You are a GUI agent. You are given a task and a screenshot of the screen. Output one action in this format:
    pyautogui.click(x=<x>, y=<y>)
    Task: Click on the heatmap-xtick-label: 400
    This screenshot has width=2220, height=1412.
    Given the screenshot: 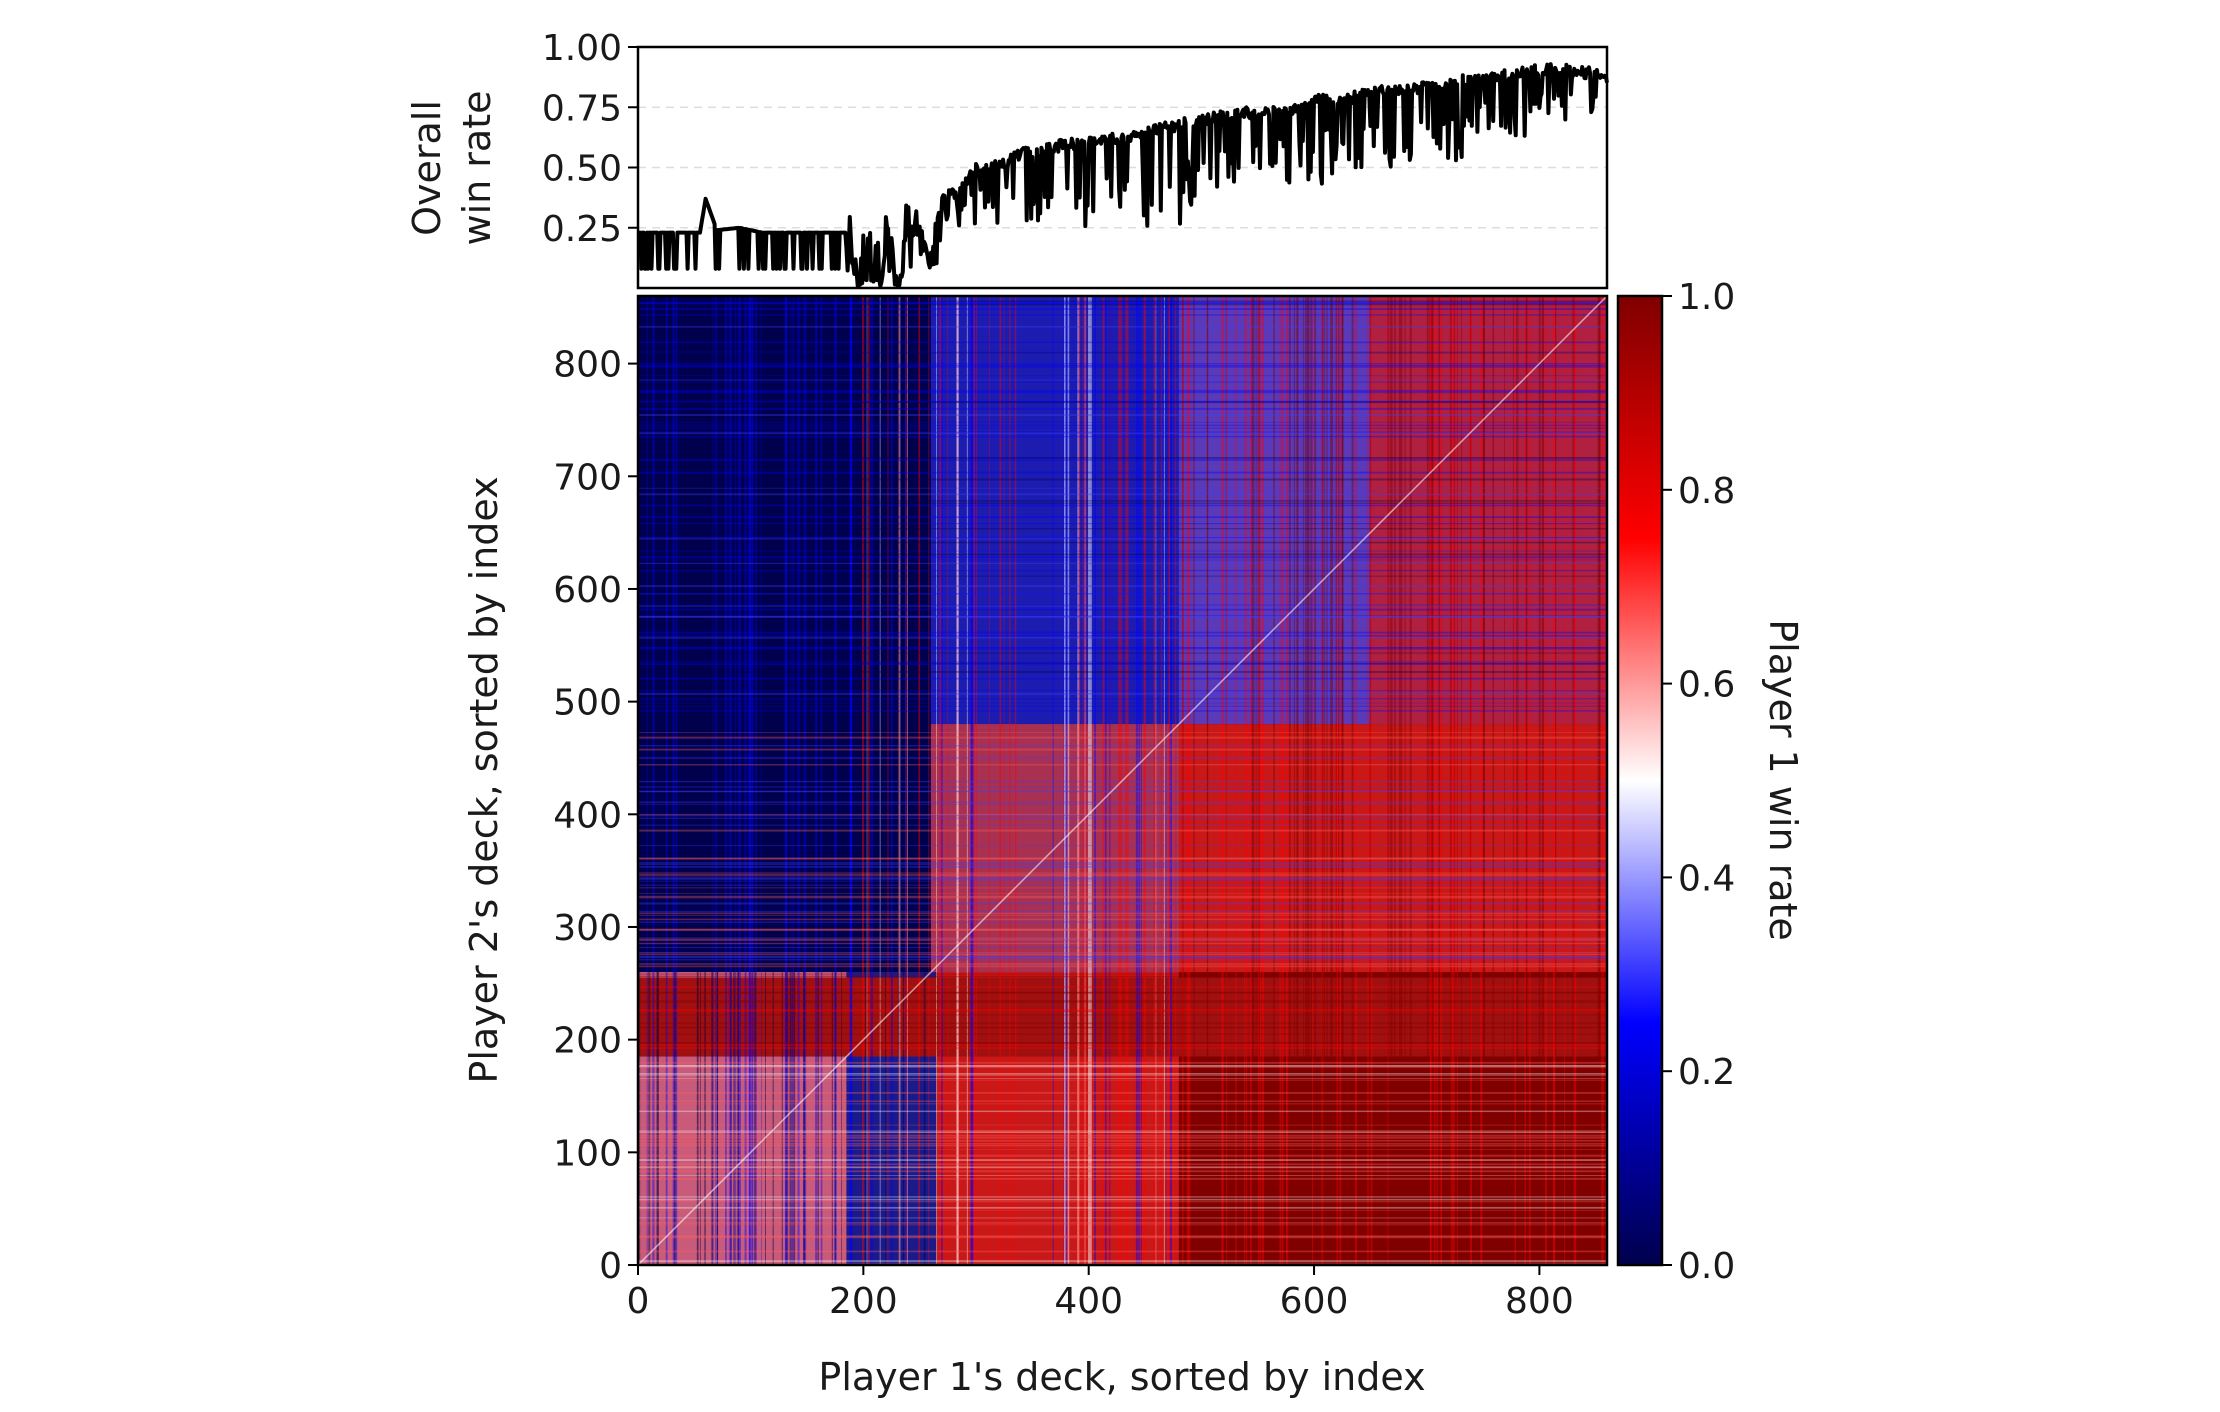 What is the action you would take?
    pyautogui.click(x=1088, y=1301)
    